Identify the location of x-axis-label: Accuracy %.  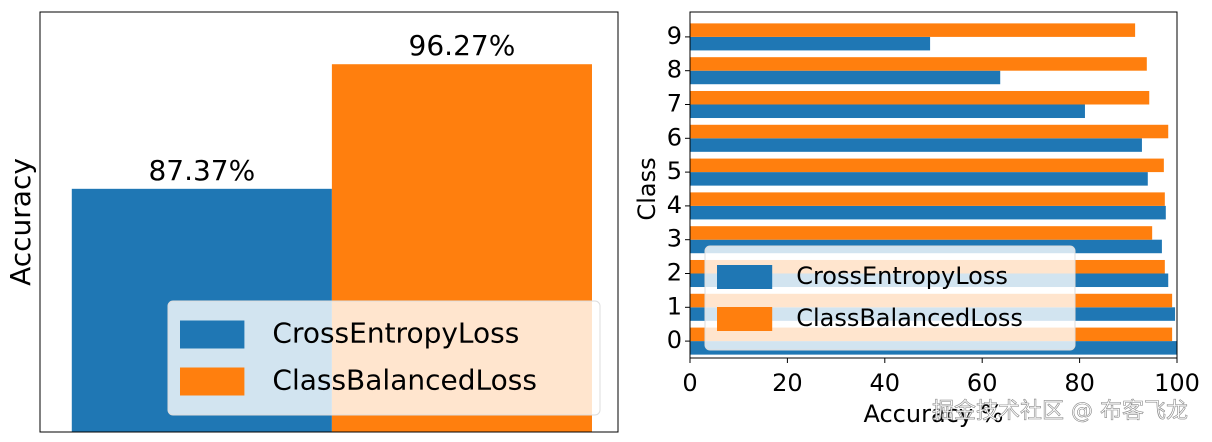
(933, 414).